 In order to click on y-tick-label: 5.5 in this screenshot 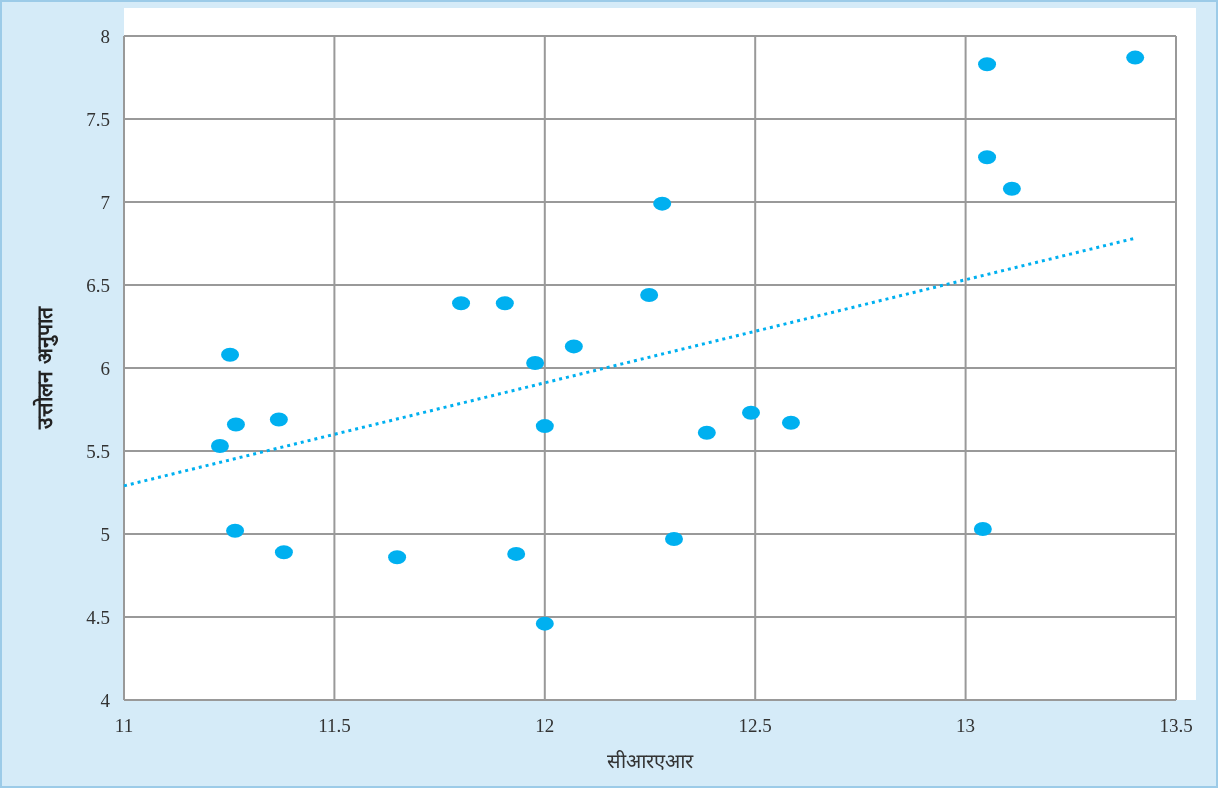, I will do `click(98, 451)`.